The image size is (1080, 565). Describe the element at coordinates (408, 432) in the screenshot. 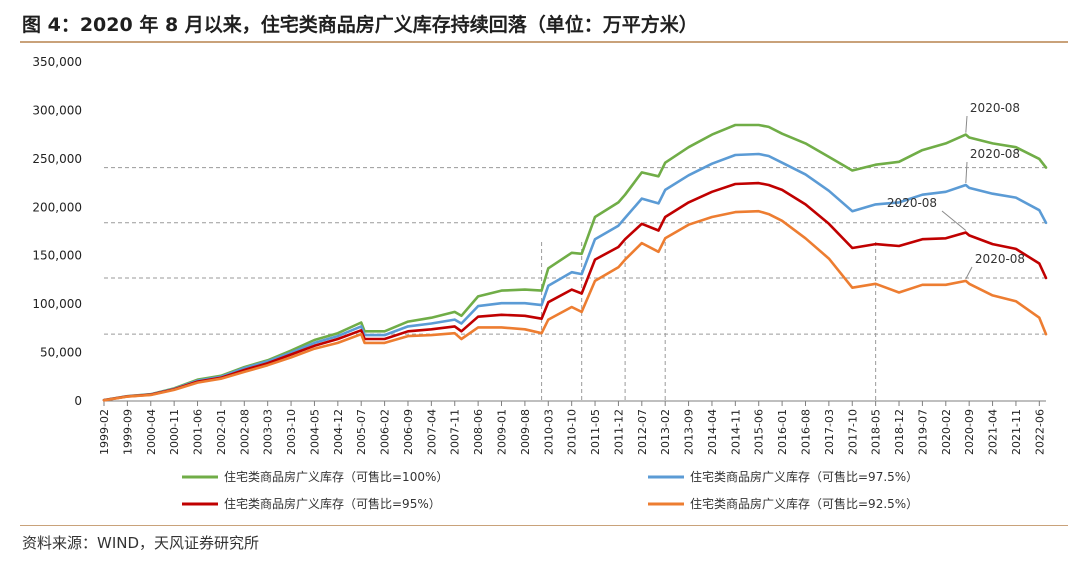

I see `x-tick-label: 2006-09` at that location.